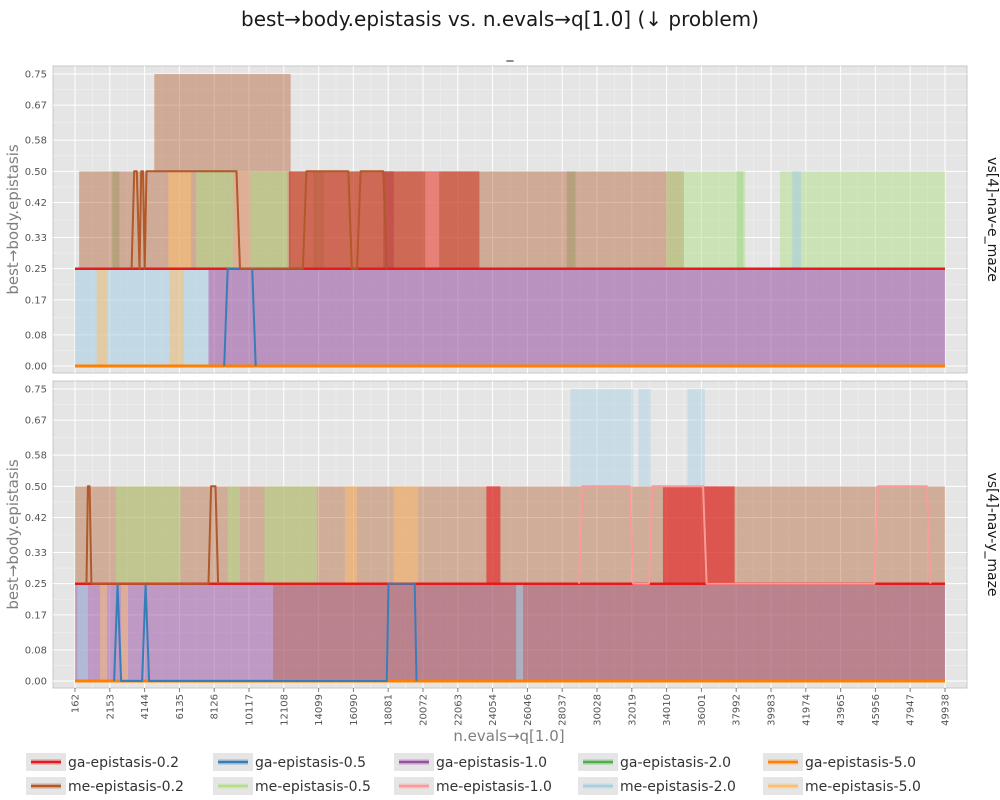  Describe the element at coordinates (675, 763) in the screenshot. I see `legend-label: ga-epistasis-2.0` at that location.